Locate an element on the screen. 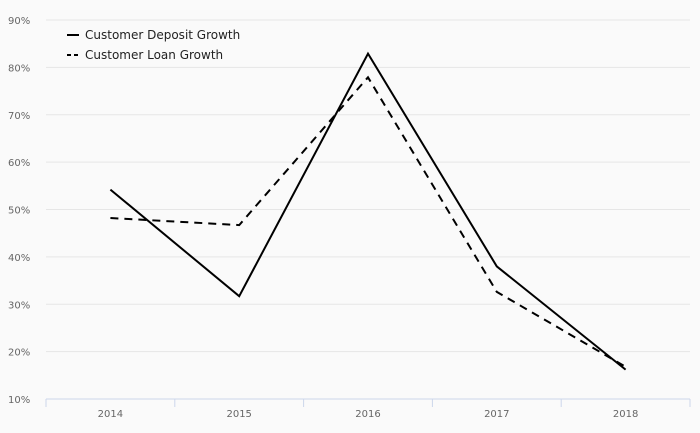  x-tick-label: 2015 is located at coordinates (238, 414).